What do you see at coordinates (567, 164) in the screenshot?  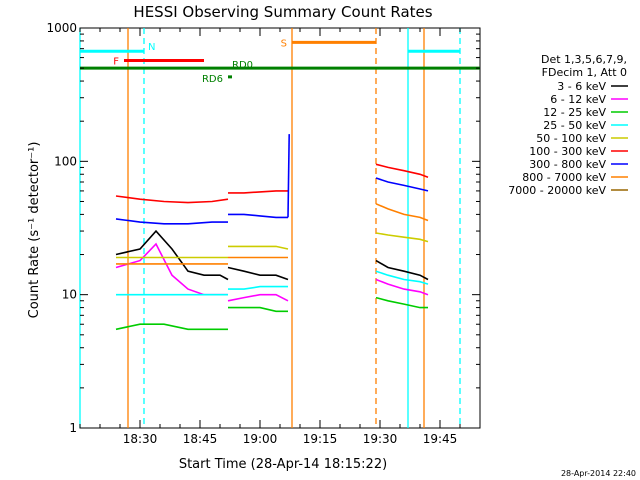 I see `legend-entry: 300 - 800 keV` at bounding box center [567, 164].